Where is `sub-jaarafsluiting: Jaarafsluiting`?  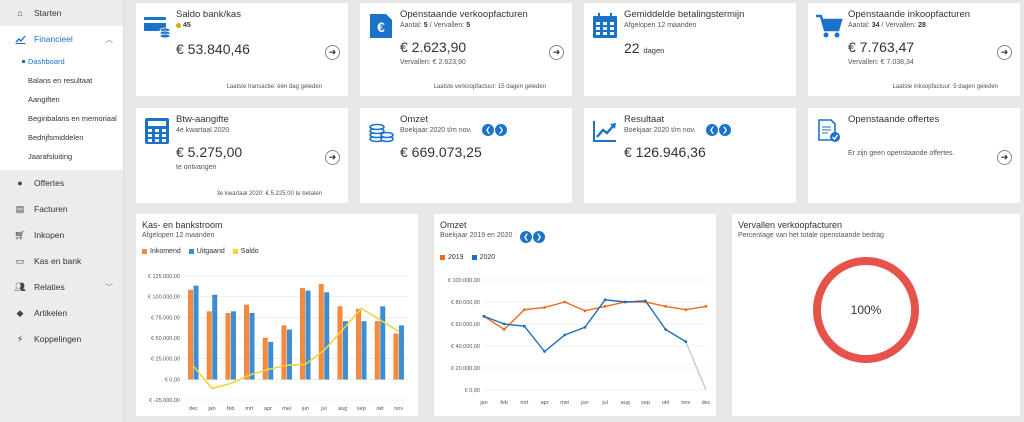
sub-jaarafsluiting: Jaarafsluiting is located at coordinates (50, 156).